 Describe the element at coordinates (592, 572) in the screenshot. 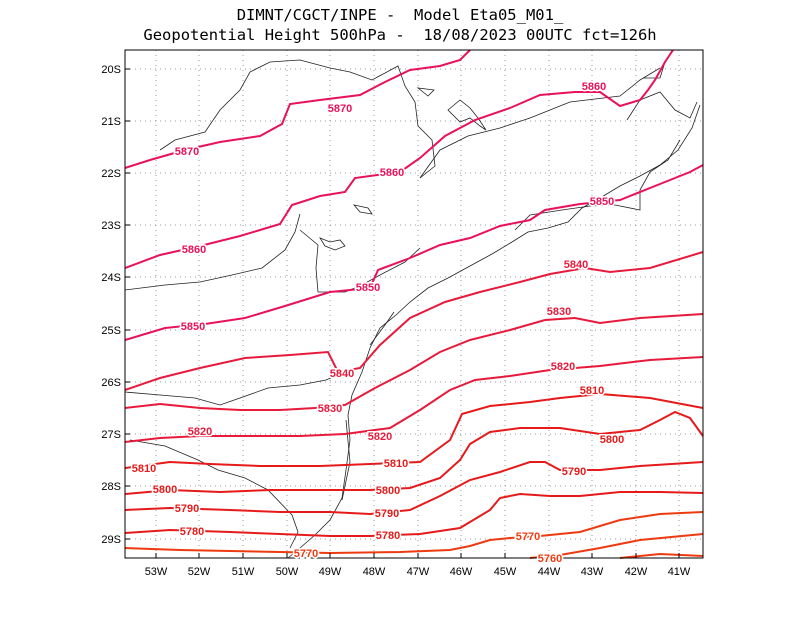

I see `lon-label: 43W` at that location.